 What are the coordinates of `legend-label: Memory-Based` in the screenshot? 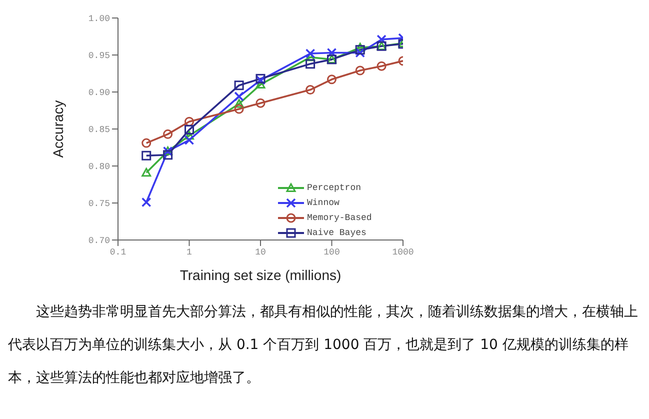 It's located at (339, 217).